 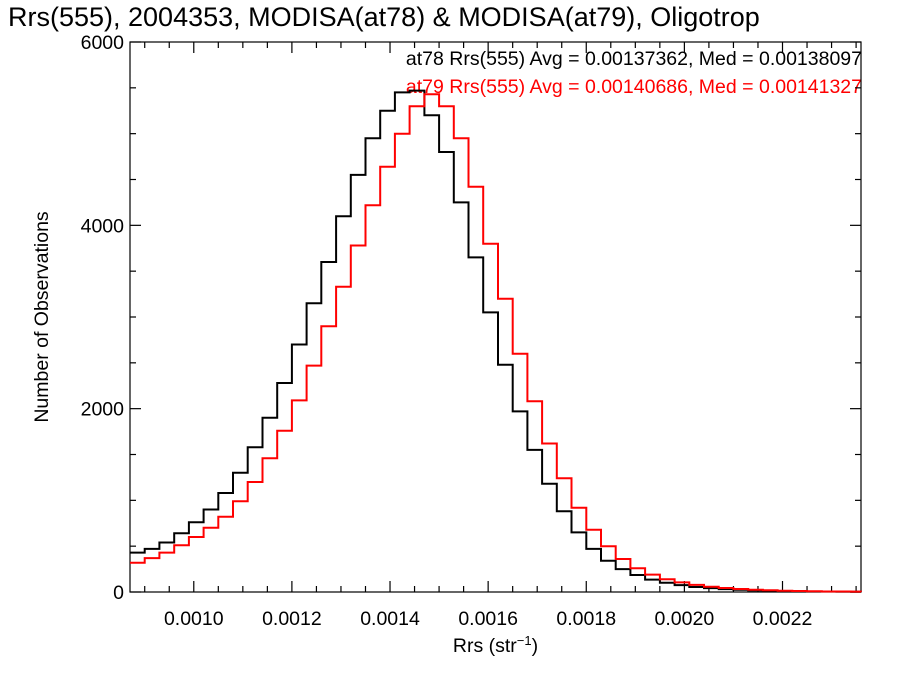 I want to click on x-tick-label: 0.0020, so click(x=685, y=619).